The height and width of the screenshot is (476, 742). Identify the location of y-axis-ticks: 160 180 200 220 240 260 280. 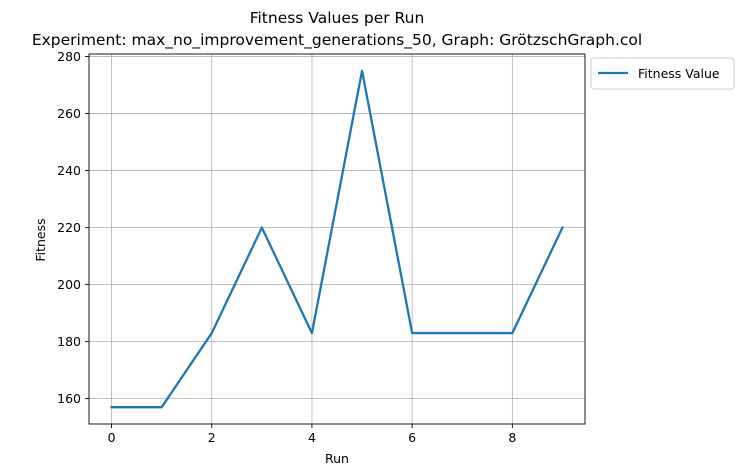
(73, 227).